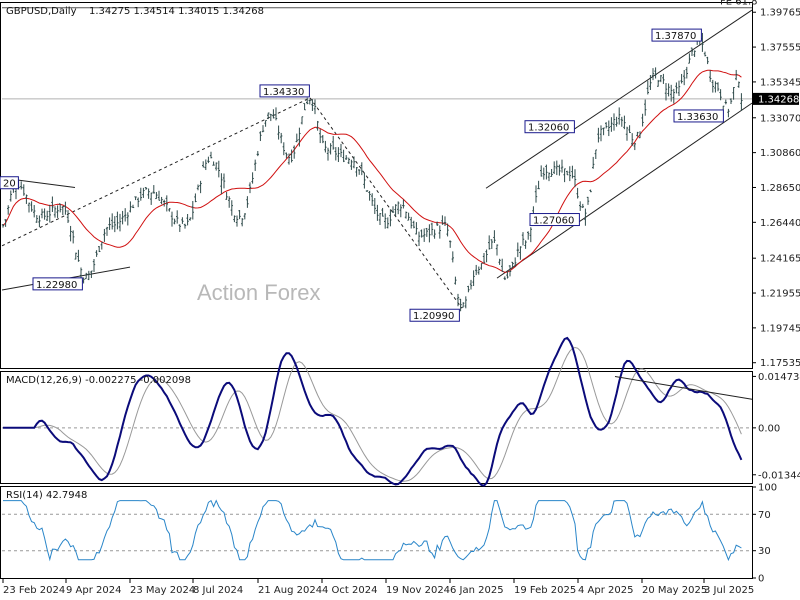  Describe the element at coordinates (779, 475) in the screenshot. I see `macd-tick-label: -0.013442` at that location.